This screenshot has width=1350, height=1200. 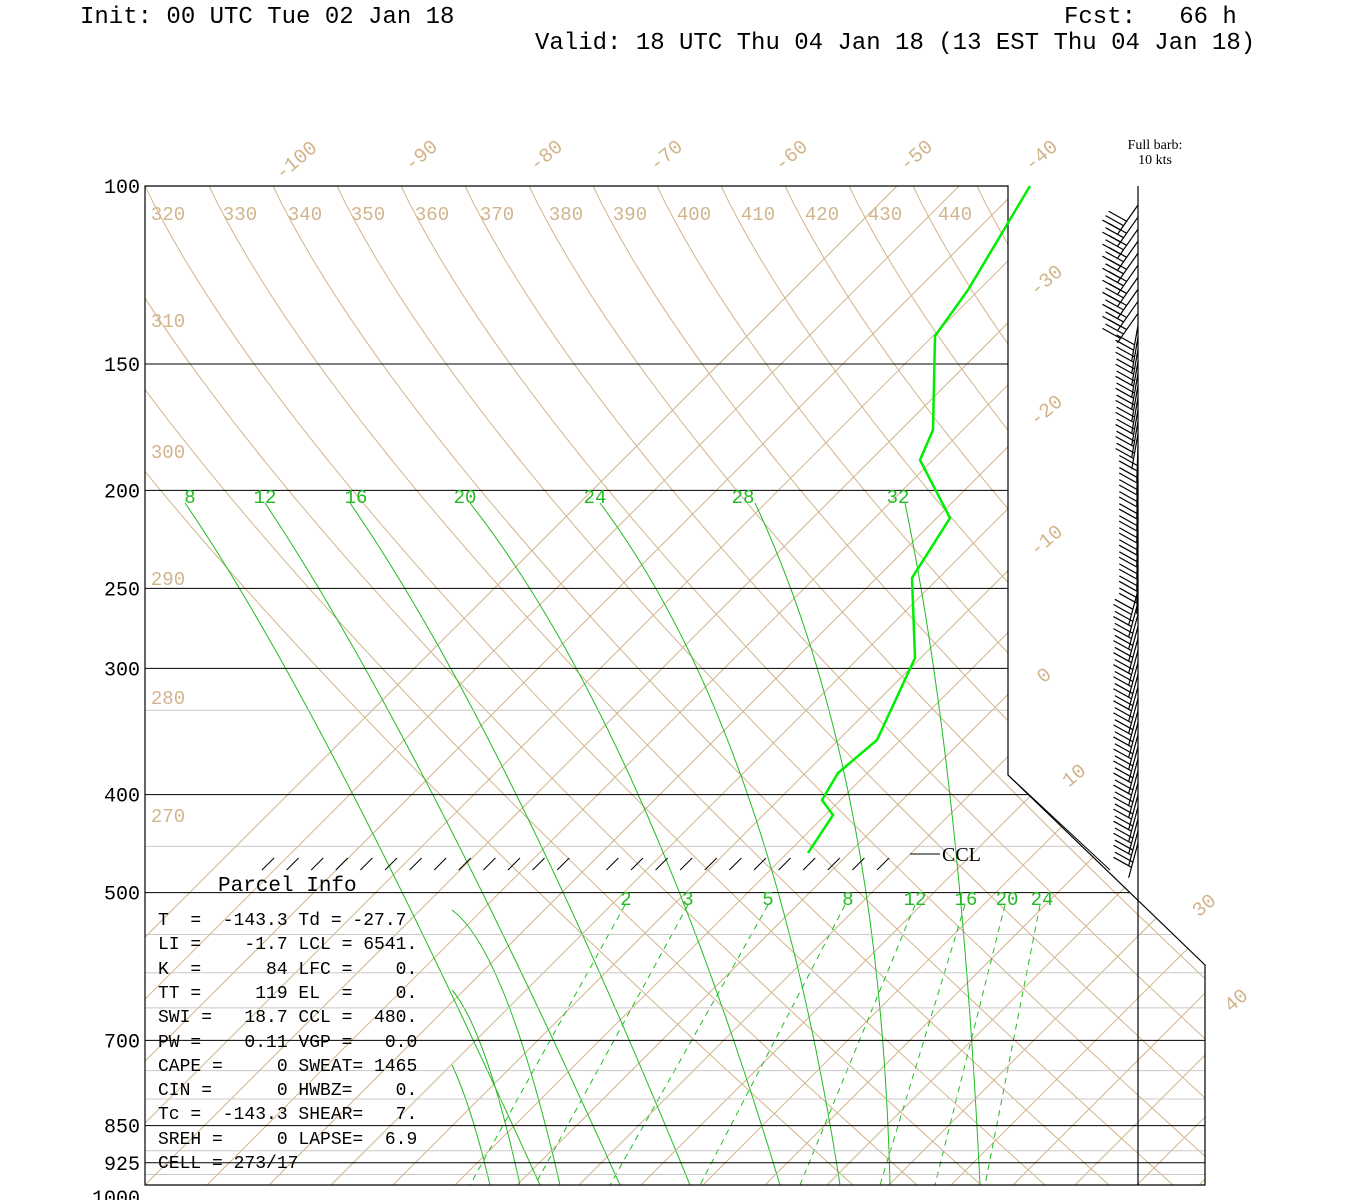 What do you see at coordinates (917, 156) in the screenshot?
I see `isotherm-label: -50` at bounding box center [917, 156].